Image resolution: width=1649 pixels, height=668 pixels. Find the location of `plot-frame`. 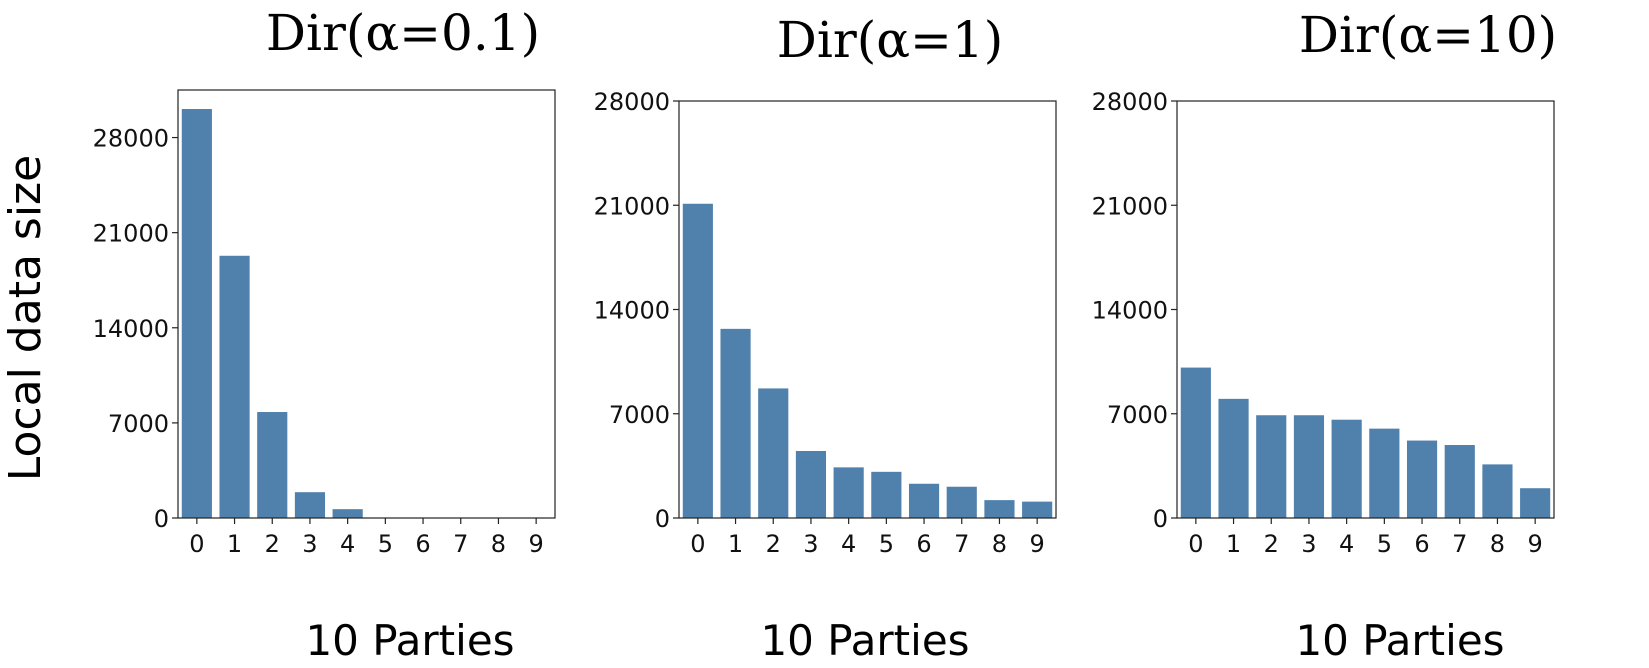

plot-frame is located at coordinates (366, 304).